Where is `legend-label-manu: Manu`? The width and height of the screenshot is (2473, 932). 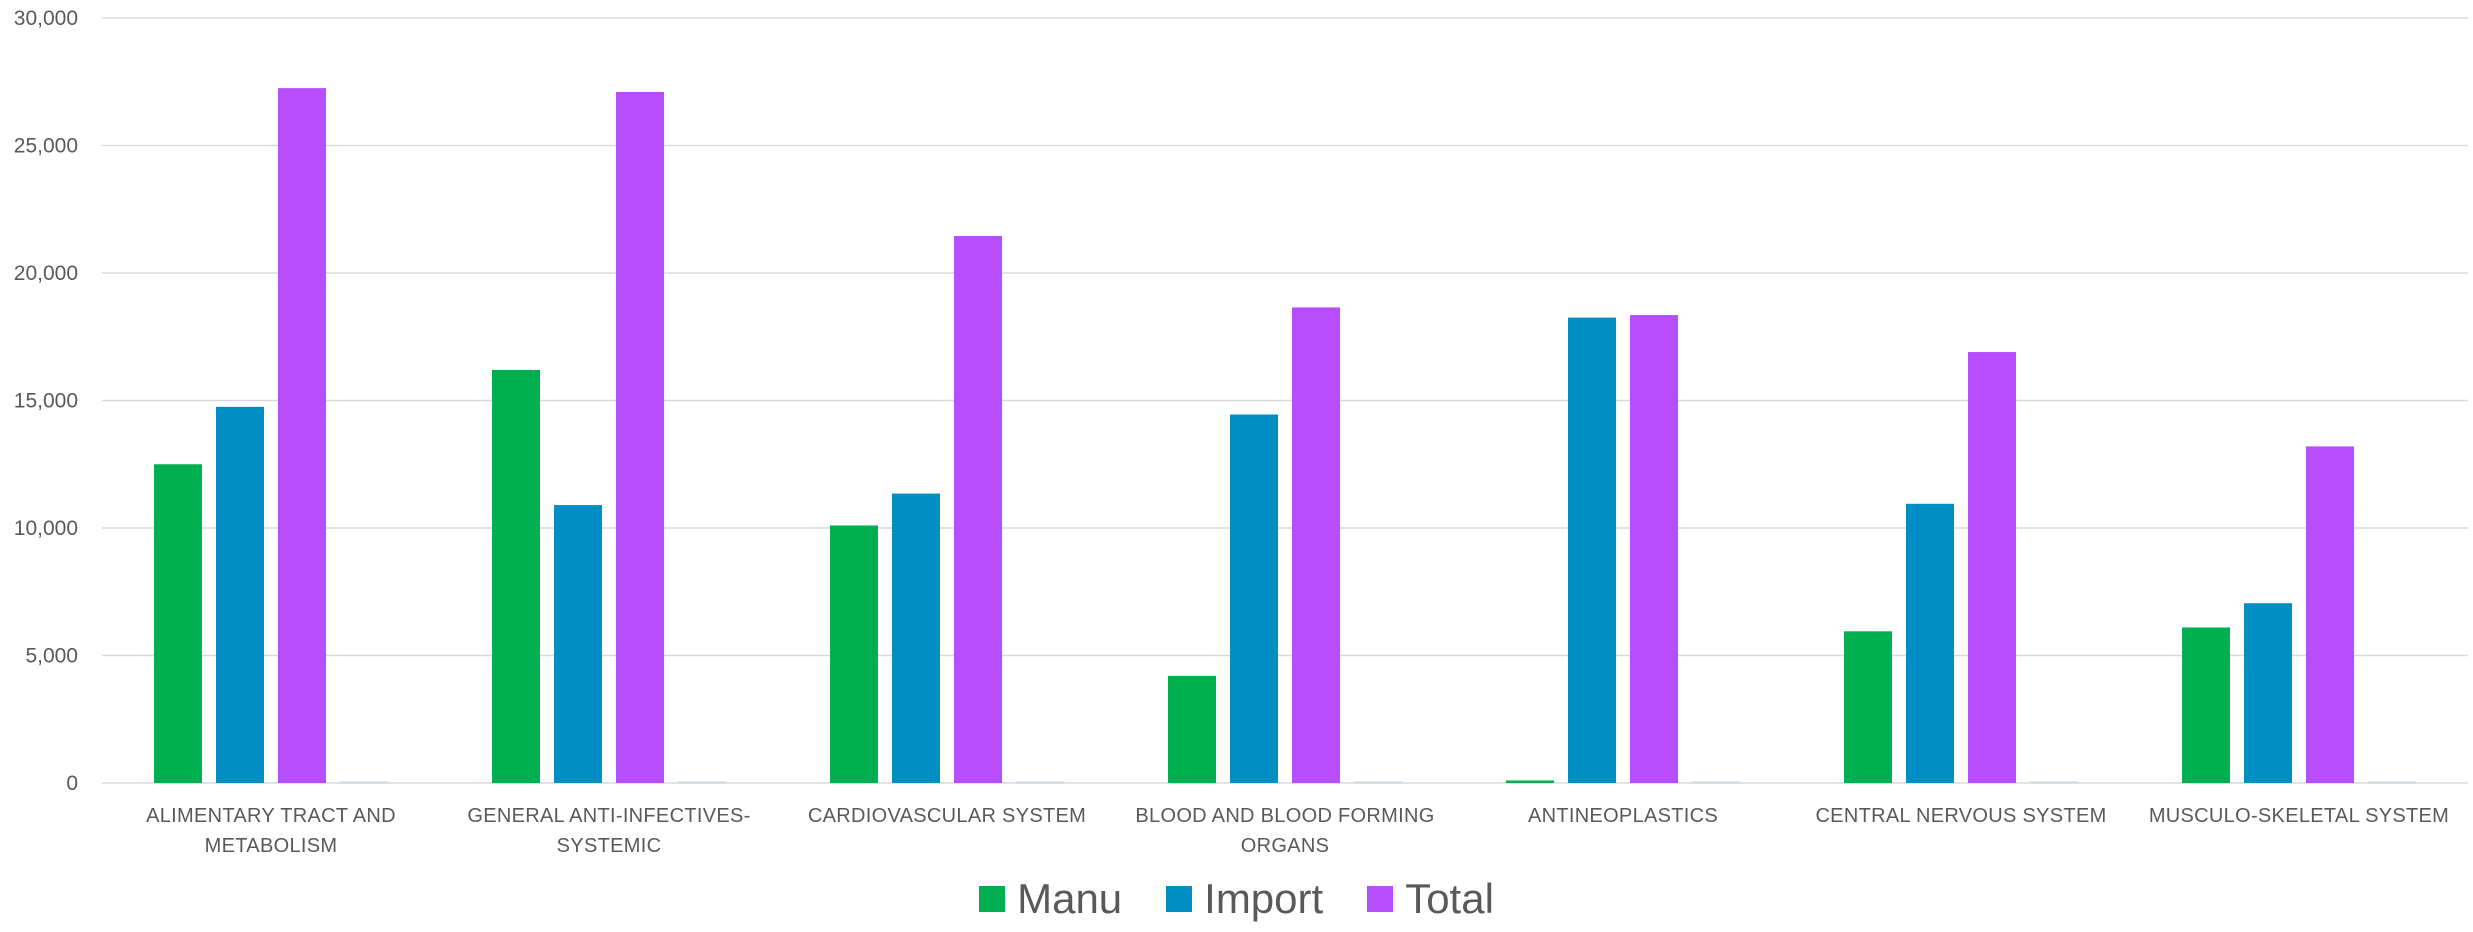
legend-label-manu: Manu is located at coordinates (1070, 898).